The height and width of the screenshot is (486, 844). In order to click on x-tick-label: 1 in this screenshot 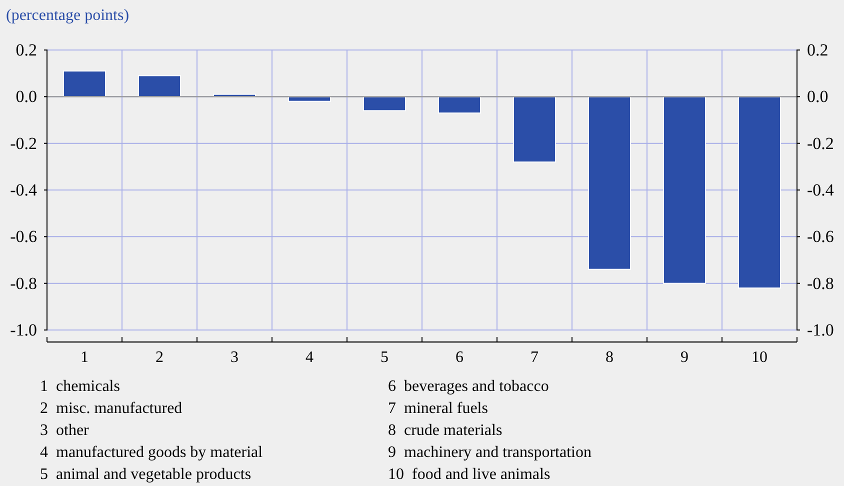, I will do `click(84, 357)`.